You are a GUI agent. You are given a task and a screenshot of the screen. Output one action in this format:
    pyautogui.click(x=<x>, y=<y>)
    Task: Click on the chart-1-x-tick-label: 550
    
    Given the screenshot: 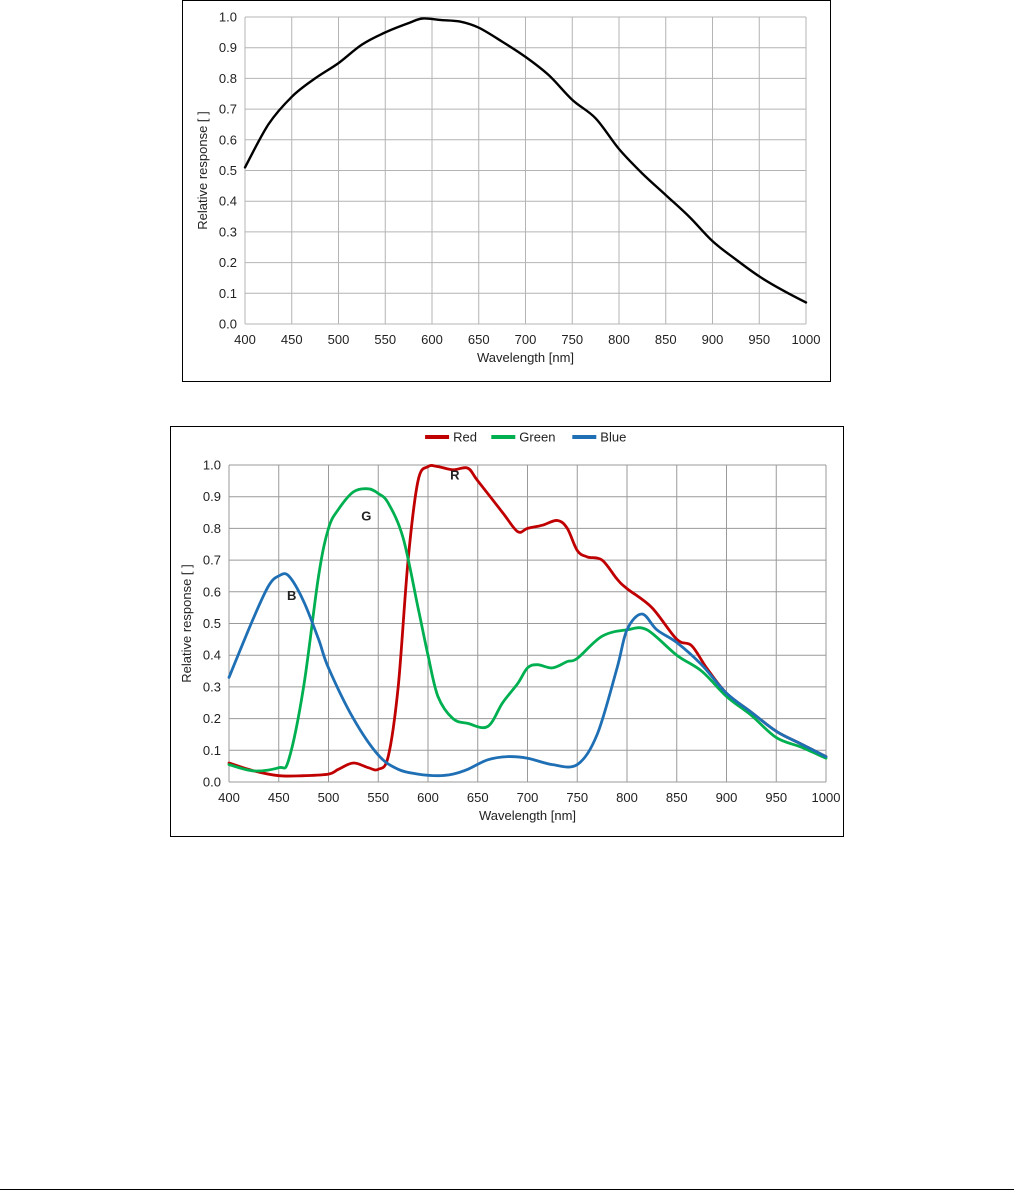 What is the action you would take?
    pyautogui.click(x=385, y=339)
    